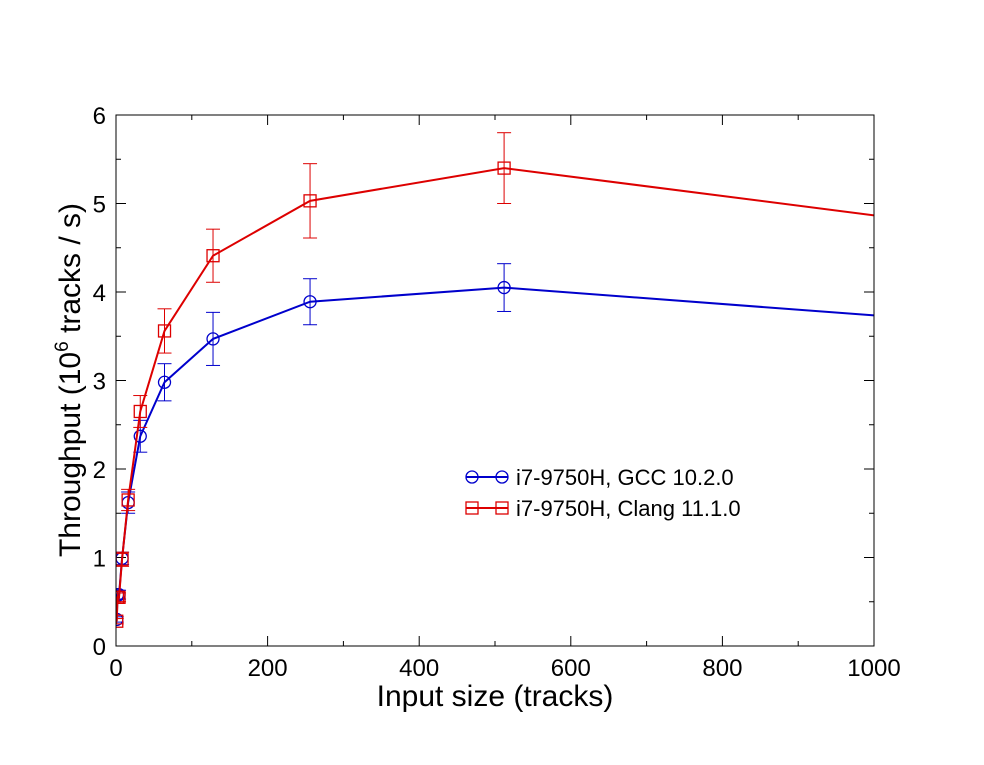 Image resolution: width=984 pixels, height=765 pixels. Describe the element at coordinates (628, 508) in the screenshot. I see `legend-label-clang: i7-9750H, Clang 11.1.0` at that location.